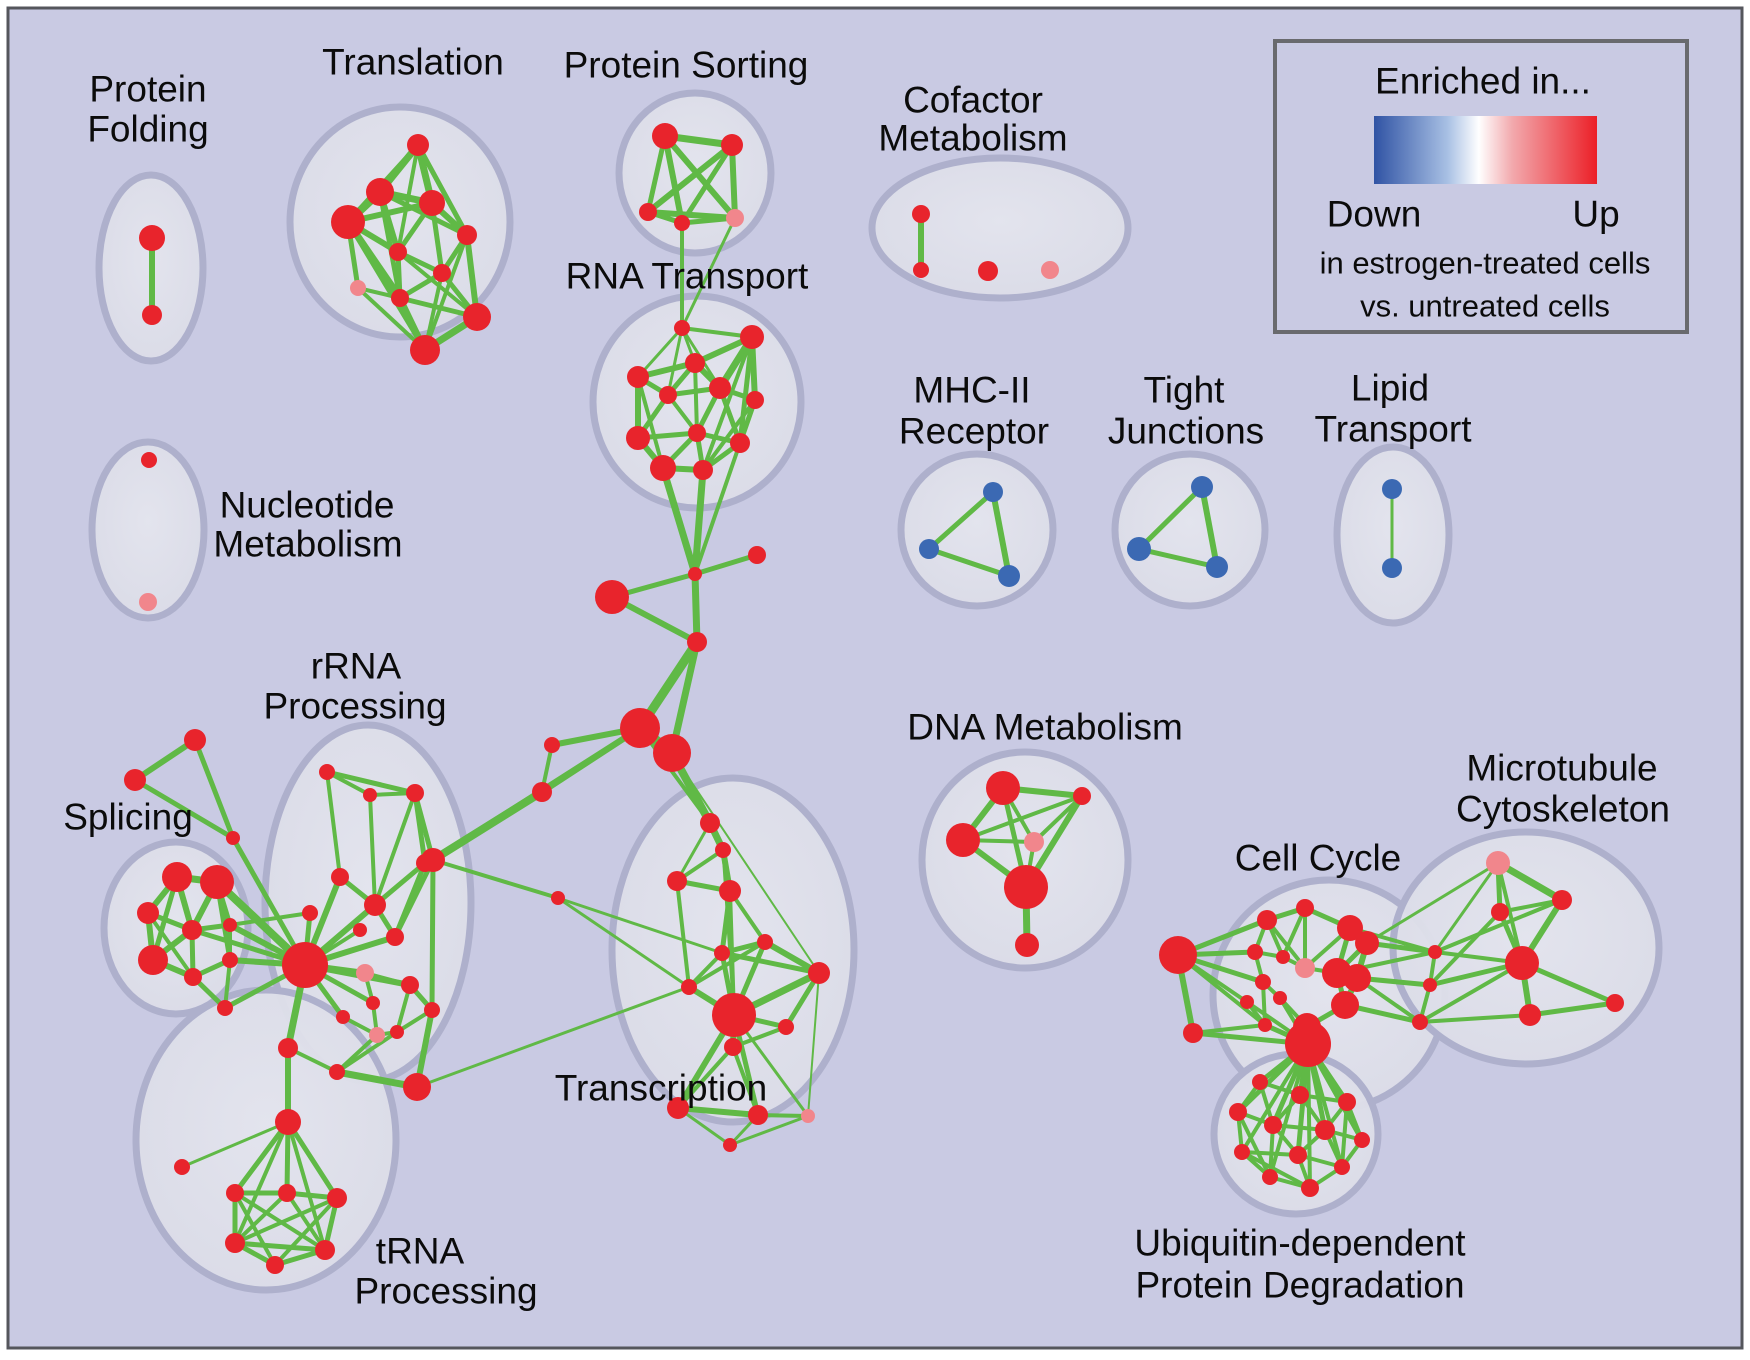 This screenshot has width=1750, height=1360. I want to click on edge-B0-M0, so click(1466, 907).